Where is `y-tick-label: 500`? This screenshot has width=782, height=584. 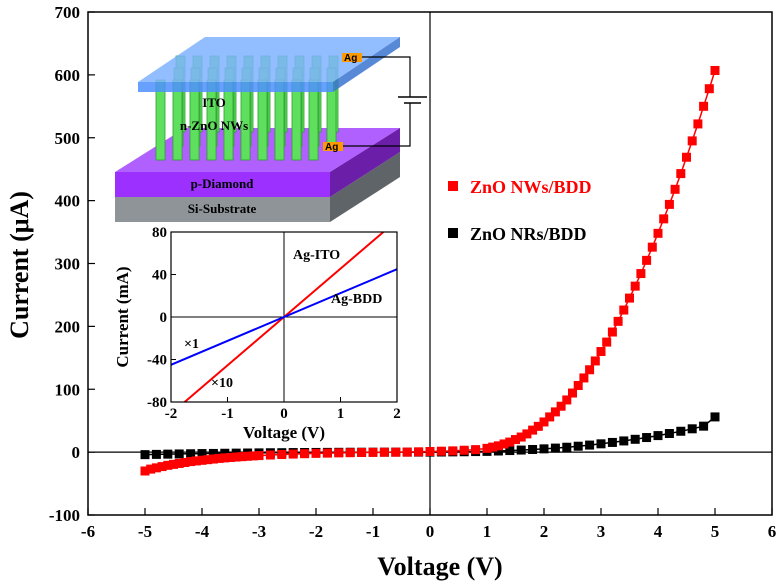
y-tick-label: 500 is located at coordinates (68, 138).